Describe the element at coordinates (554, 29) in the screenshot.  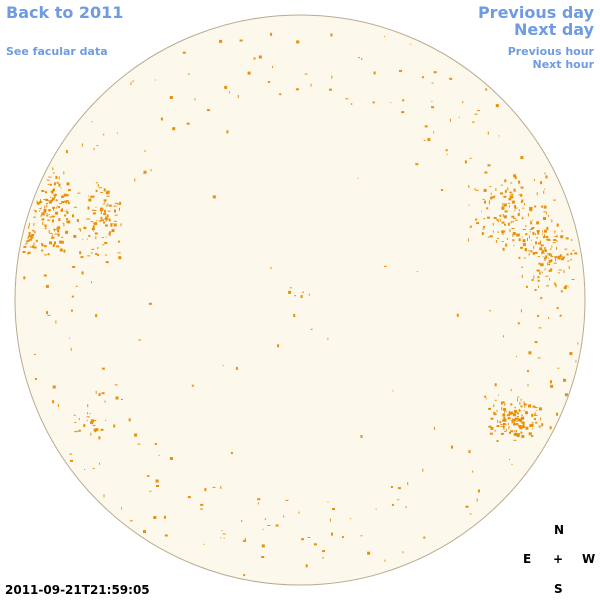
I see `next-day-link: Next day` at that location.